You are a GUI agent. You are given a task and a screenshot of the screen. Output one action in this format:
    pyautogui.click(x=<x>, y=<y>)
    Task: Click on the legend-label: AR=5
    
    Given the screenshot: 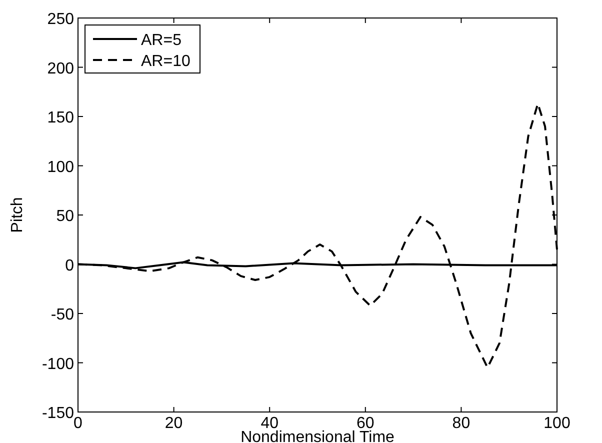 What is the action you would take?
    pyautogui.click(x=161, y=40)
    